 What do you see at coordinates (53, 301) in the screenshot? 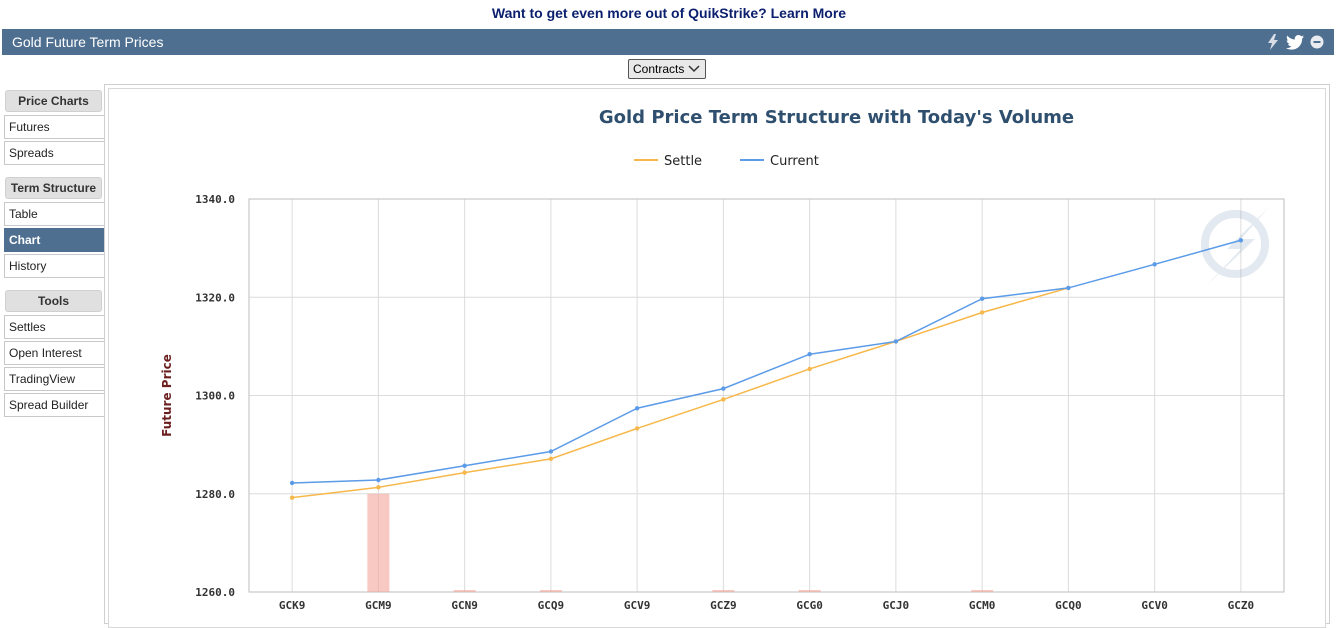
I see `sidebar-group-tools: Tools` at bounding box center [53, 301].